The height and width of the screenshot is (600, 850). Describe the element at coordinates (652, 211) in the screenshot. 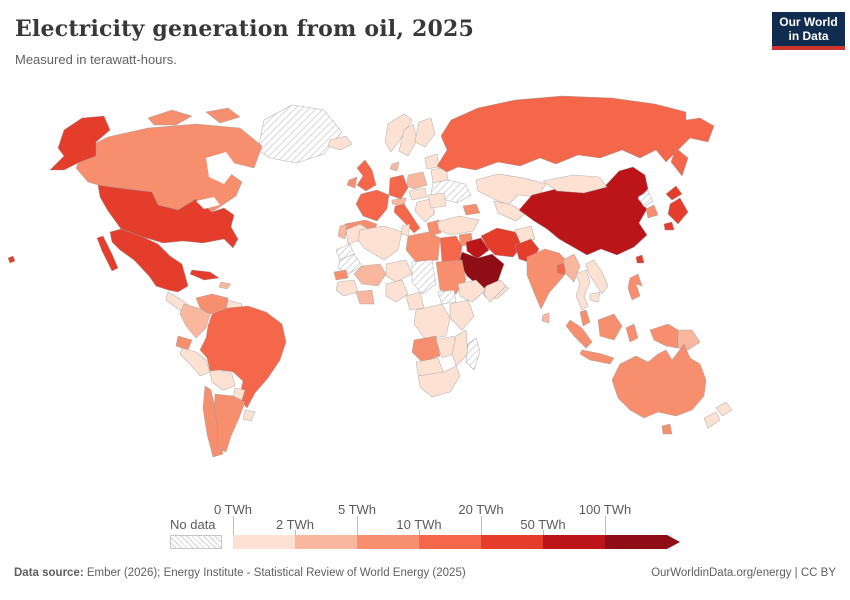

I see `country-south-korea` at that location.